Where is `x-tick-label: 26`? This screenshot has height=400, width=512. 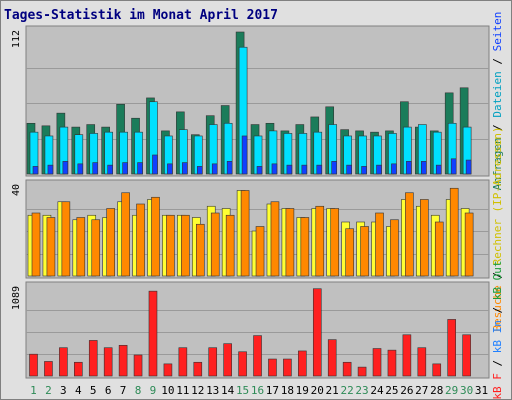
x-tick-label: 26 is located at coordinates (406, 390).